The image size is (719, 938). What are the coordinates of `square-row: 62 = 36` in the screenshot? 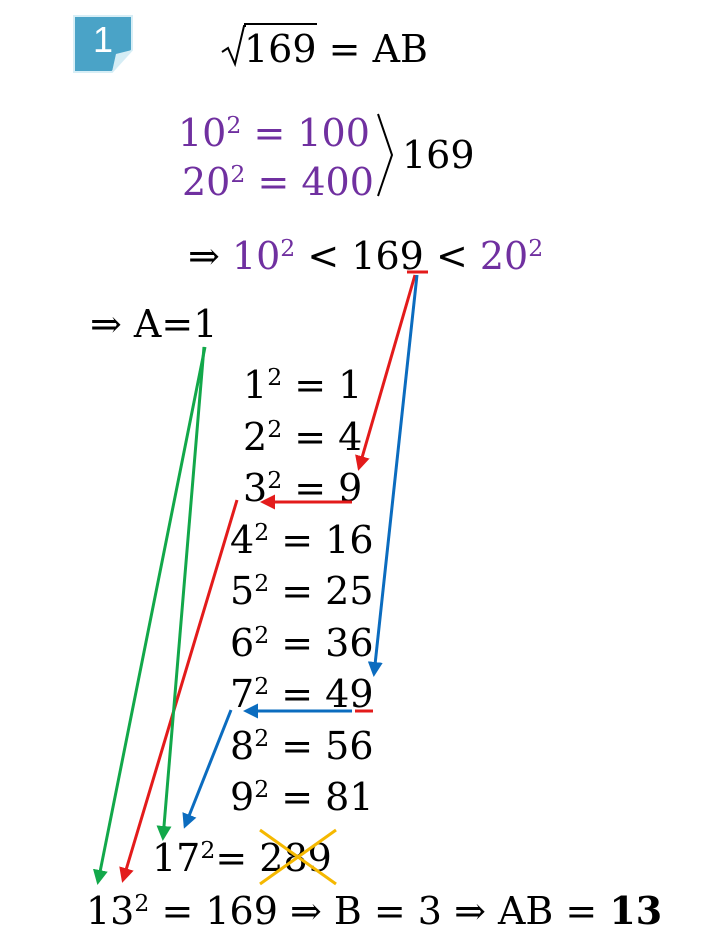 It's located at (302, 642).